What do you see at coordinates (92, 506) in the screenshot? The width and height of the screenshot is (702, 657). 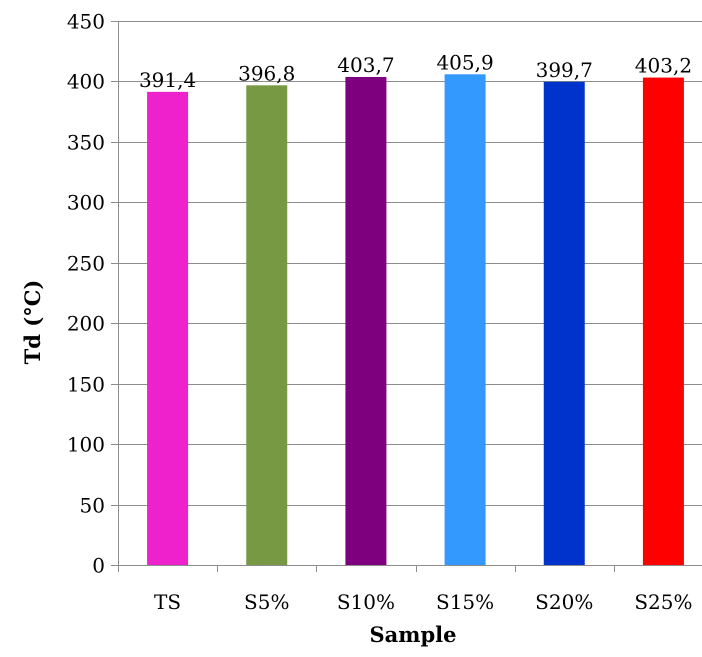 I see `y-tick-label: 50` at bounding box center [92, 506].